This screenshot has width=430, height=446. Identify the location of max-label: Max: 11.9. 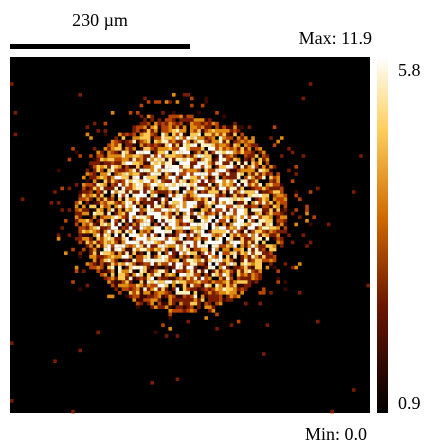
(335, 38).